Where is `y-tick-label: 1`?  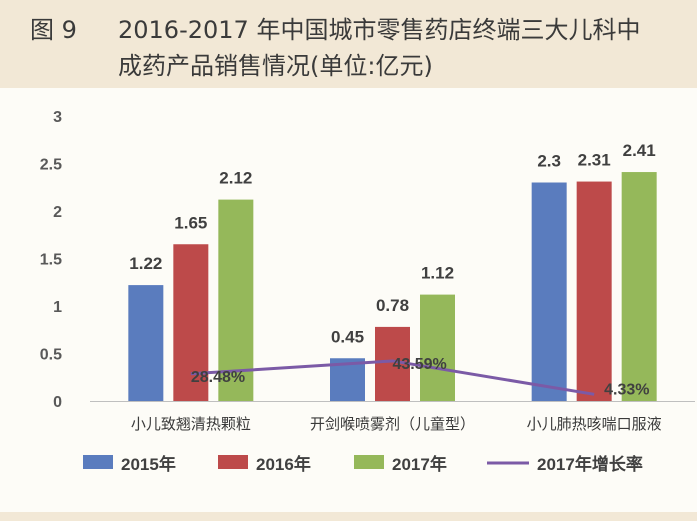
y-tick-label: 1 is located at coordinates (57, 307).